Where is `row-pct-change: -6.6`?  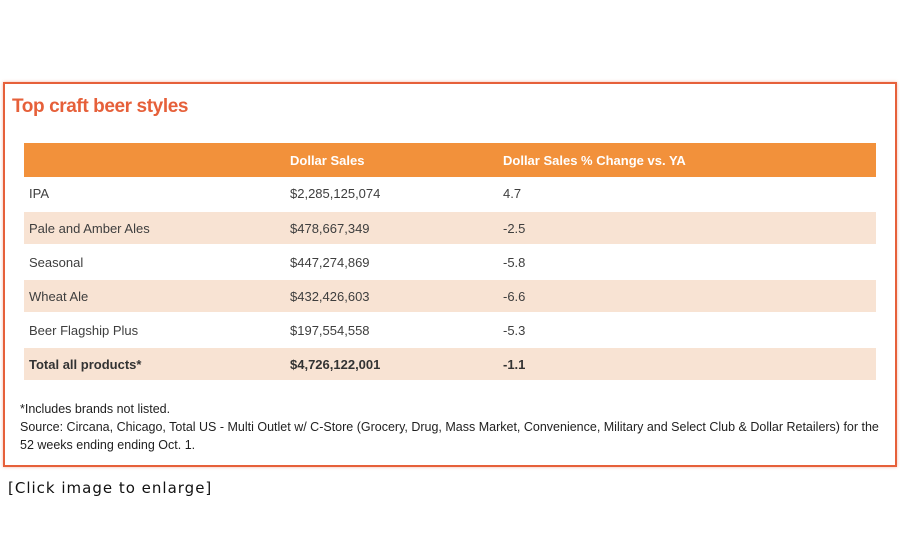
row-pct-change: -6.6 is located at coordinates (687, 296).